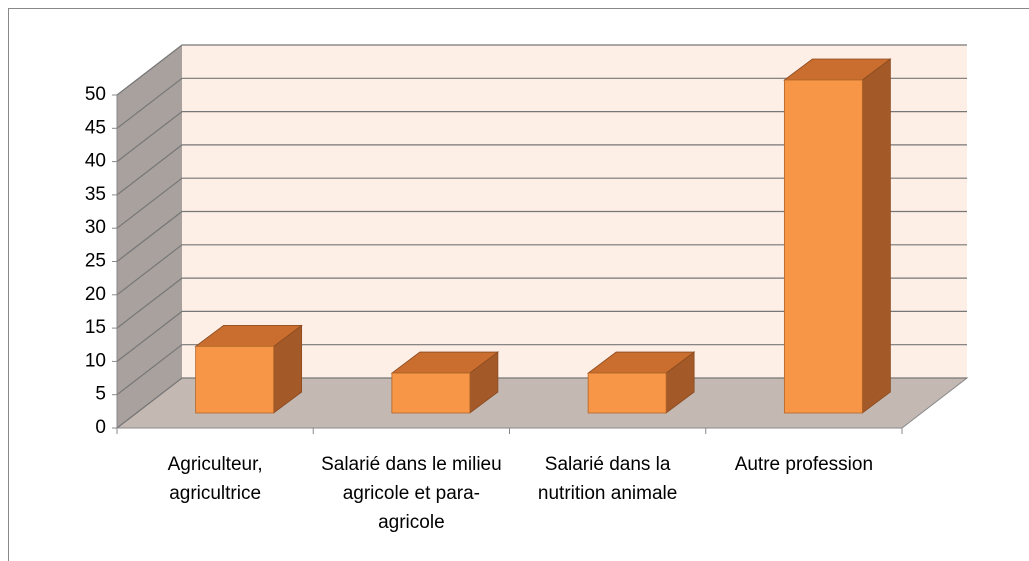  I want to click on y-tick-label: 20, so click(95, 294).